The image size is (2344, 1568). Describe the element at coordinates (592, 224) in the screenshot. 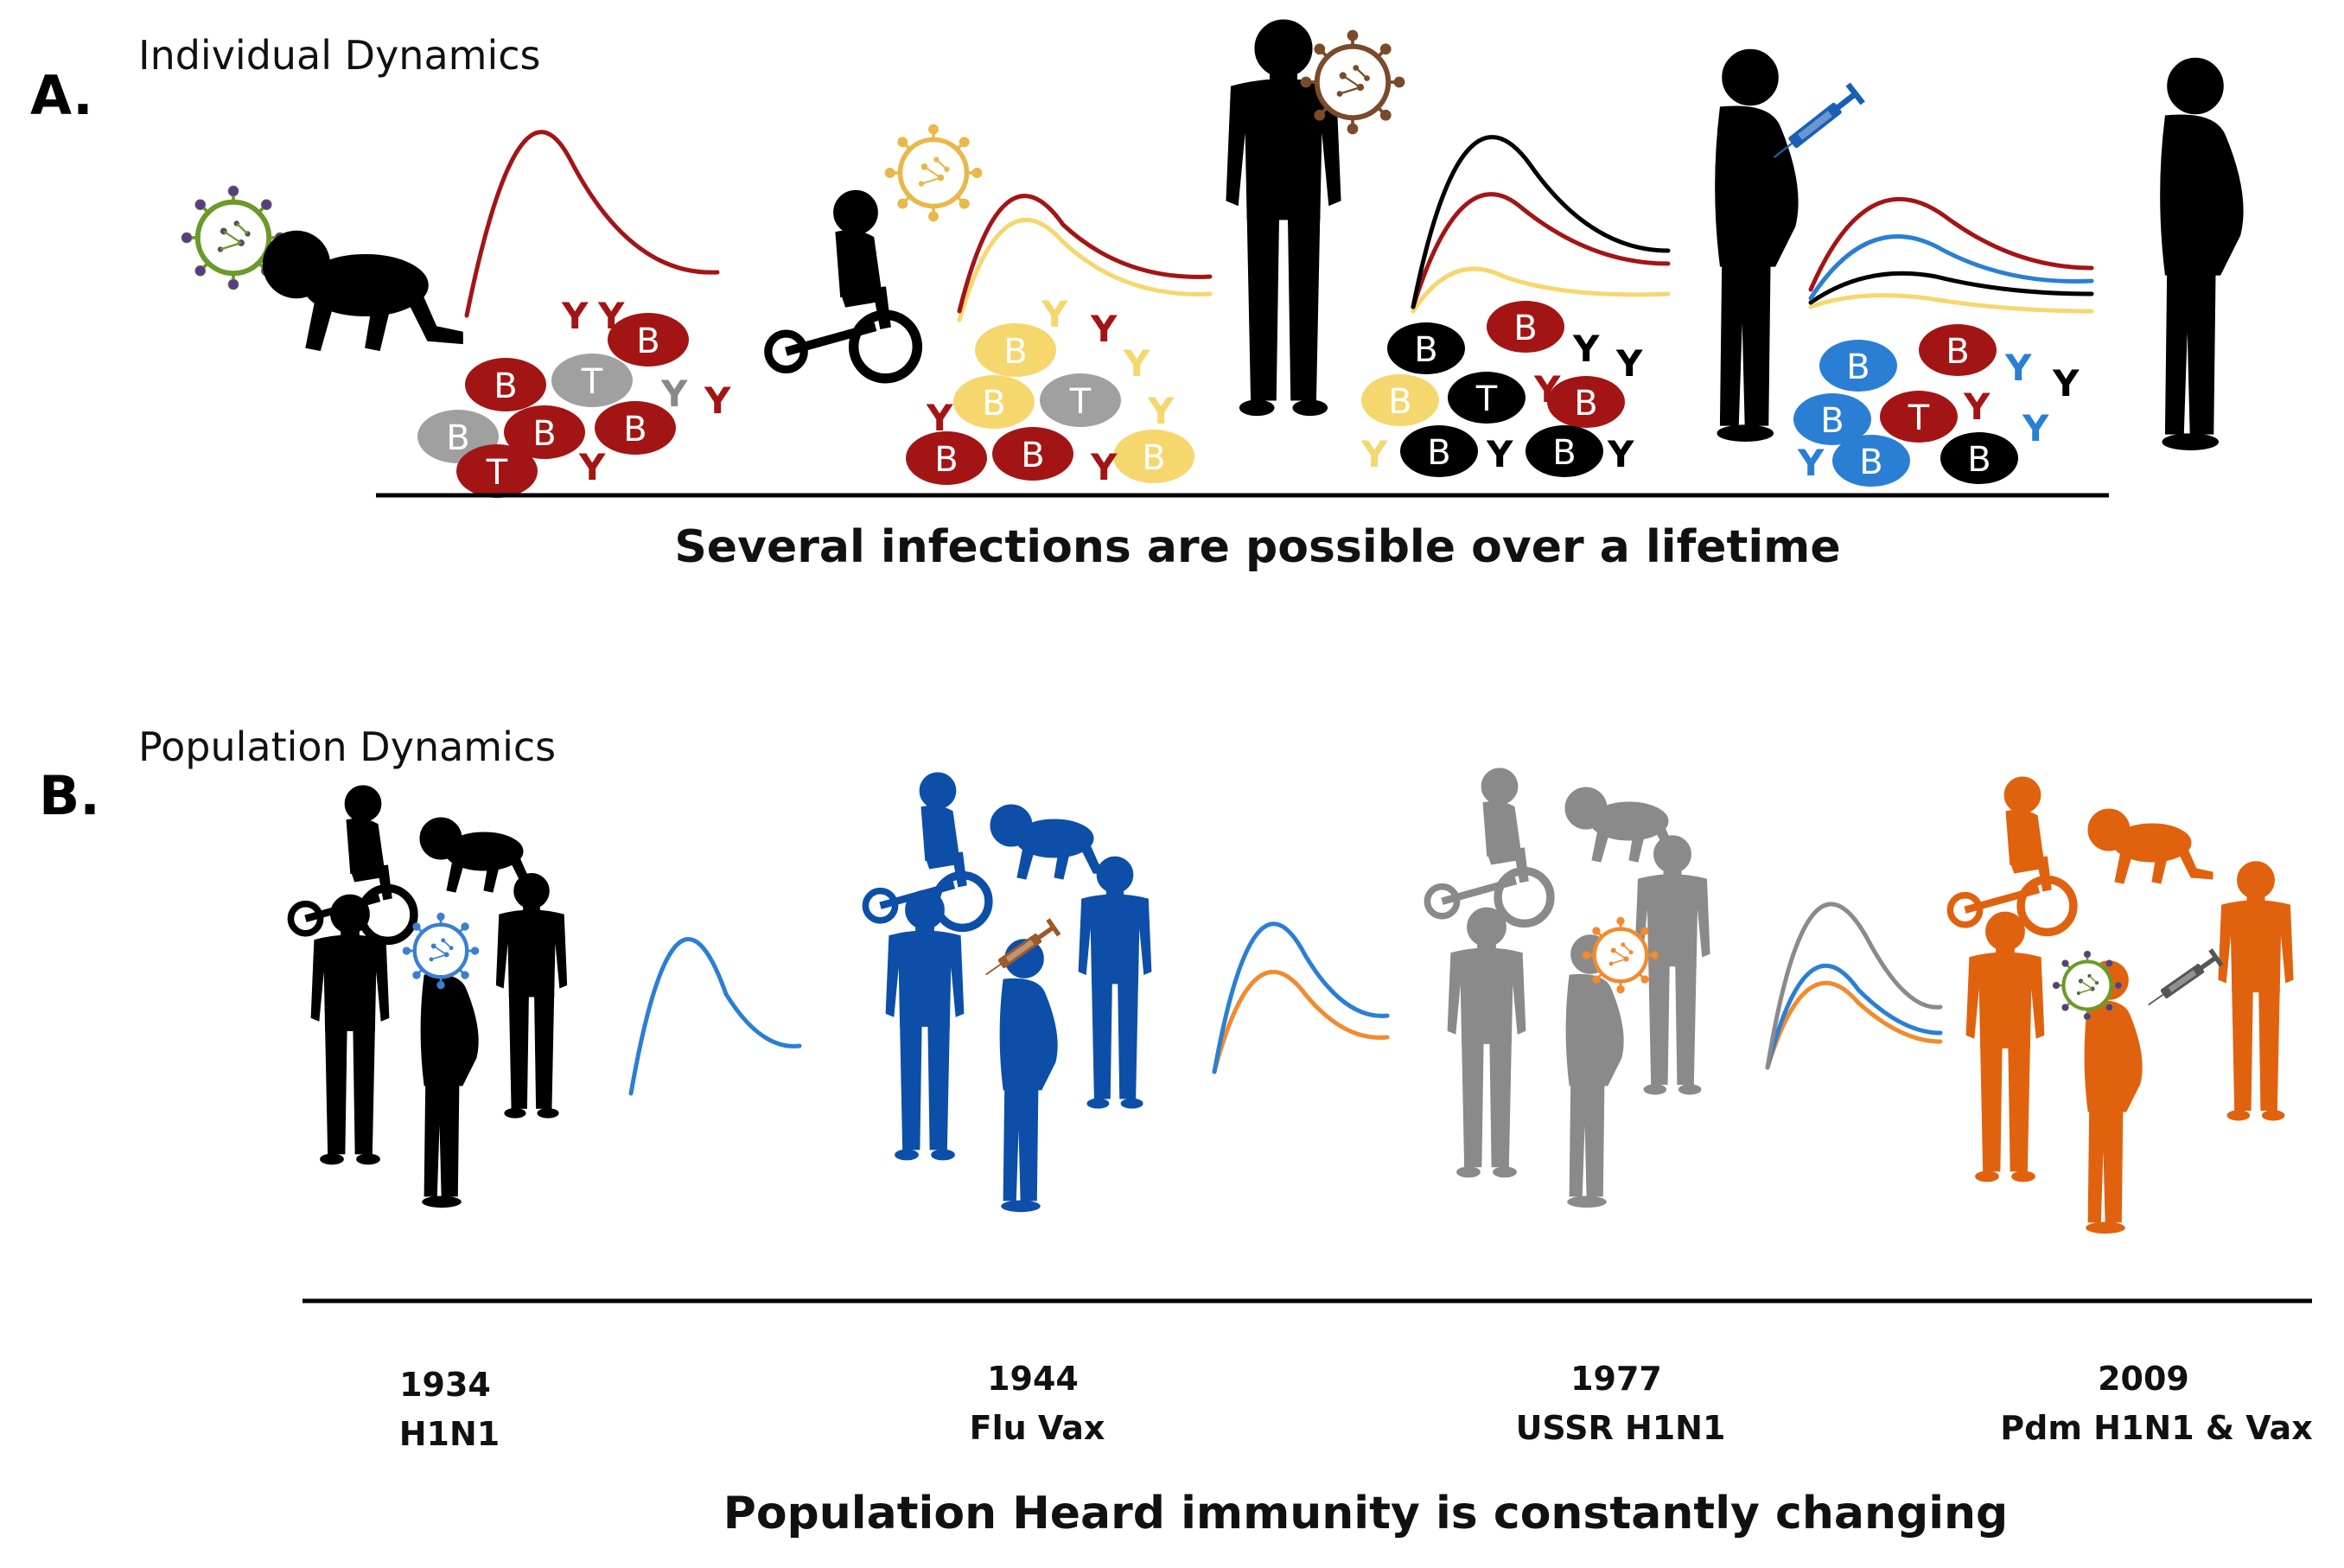

I see `antibody-curve-primary` at that location.